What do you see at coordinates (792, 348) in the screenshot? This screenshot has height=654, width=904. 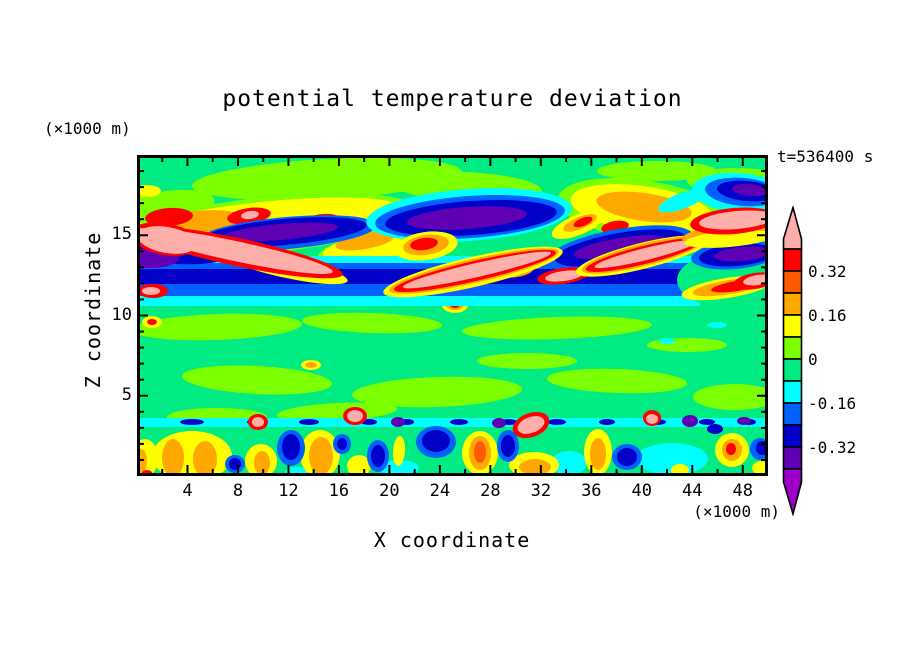 I see `colorbar-block-chartreuse` at bounding box center [792, 348].